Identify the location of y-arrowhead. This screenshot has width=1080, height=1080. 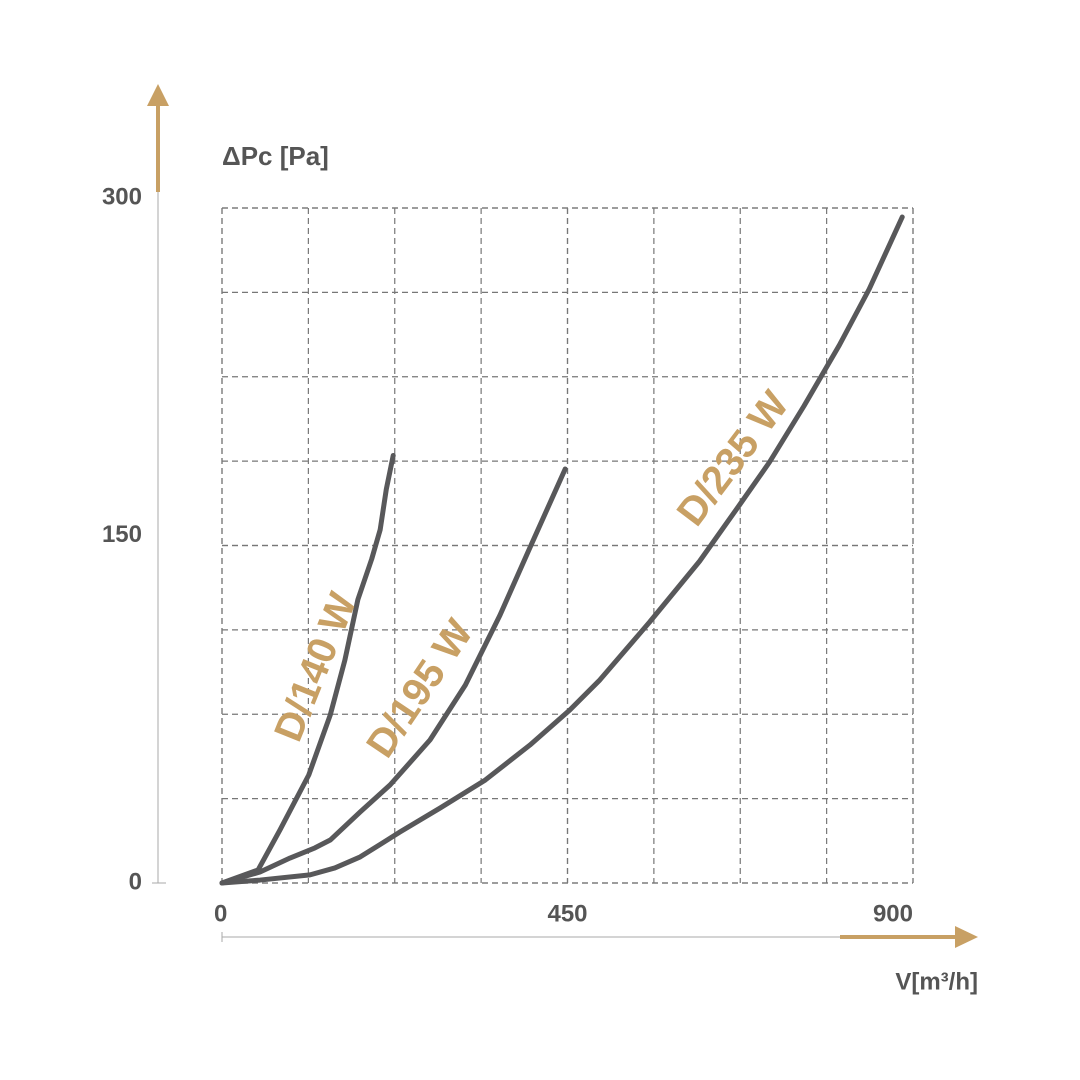
(158, 95).